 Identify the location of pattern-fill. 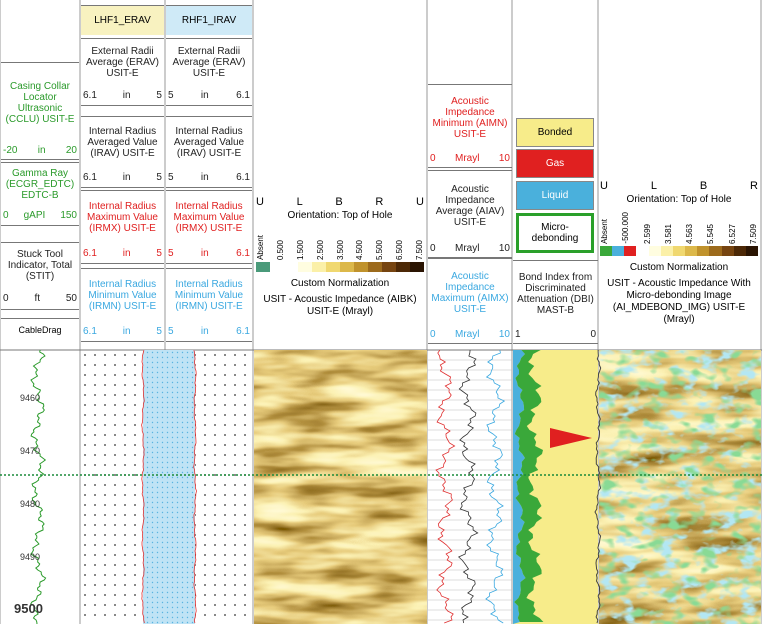
(112, 487).